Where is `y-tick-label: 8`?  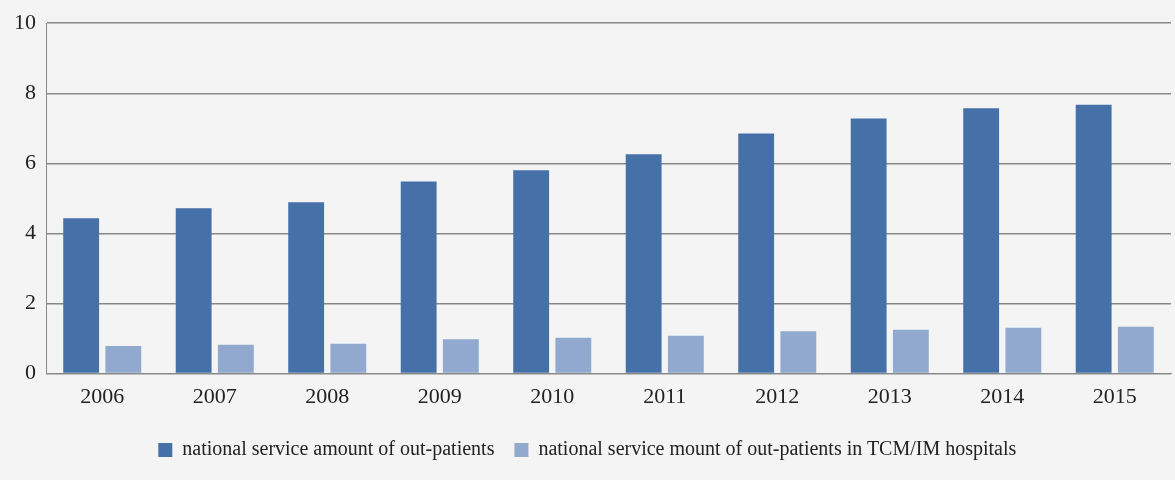
y-tick-label: 8 is located at coordinates (30, 92).